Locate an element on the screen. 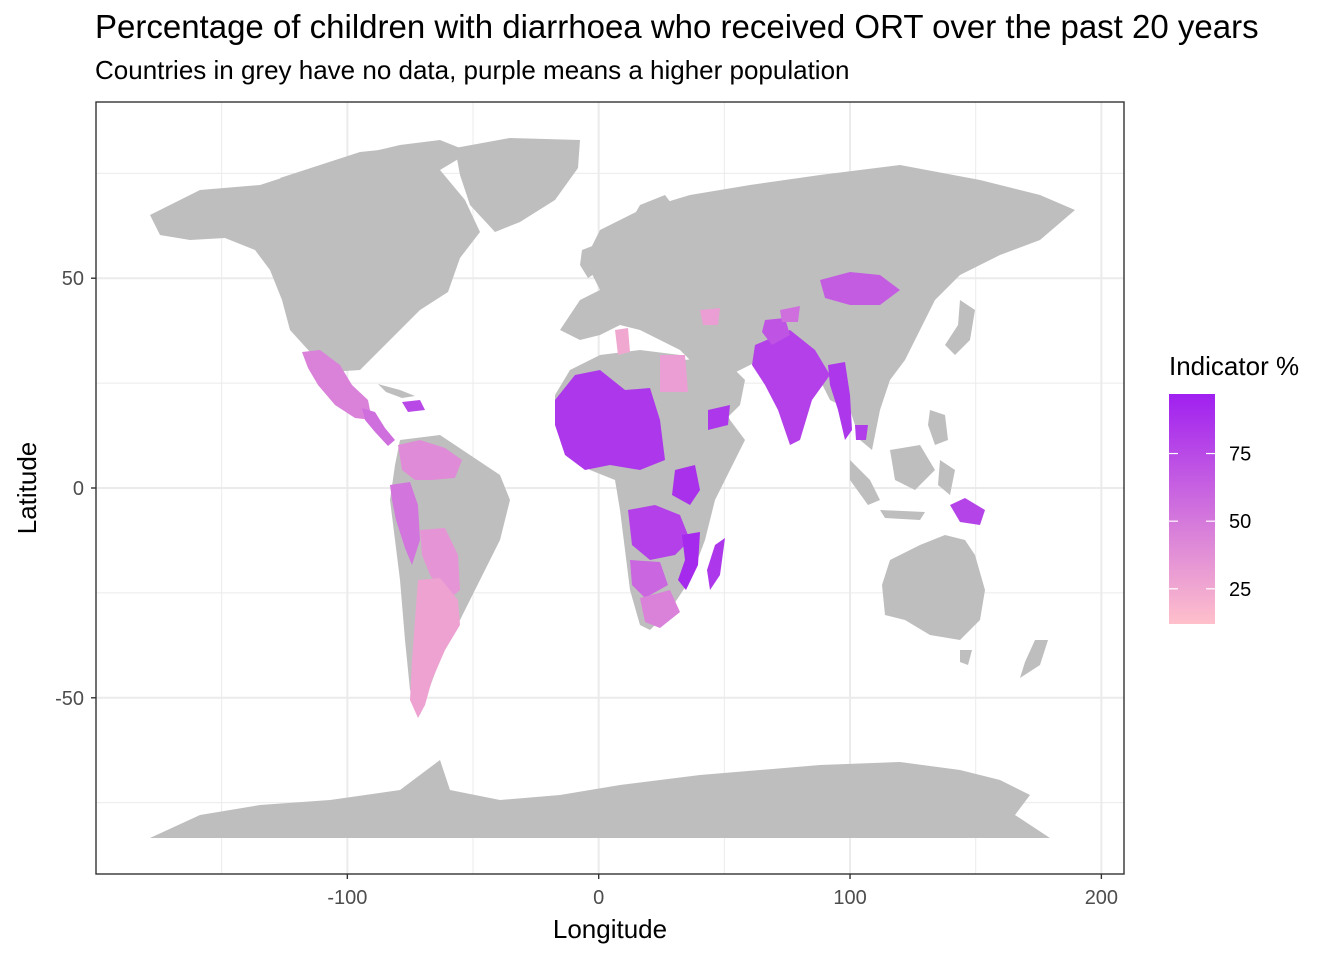  region-argentina-chile is located at coordinates (435, 648).